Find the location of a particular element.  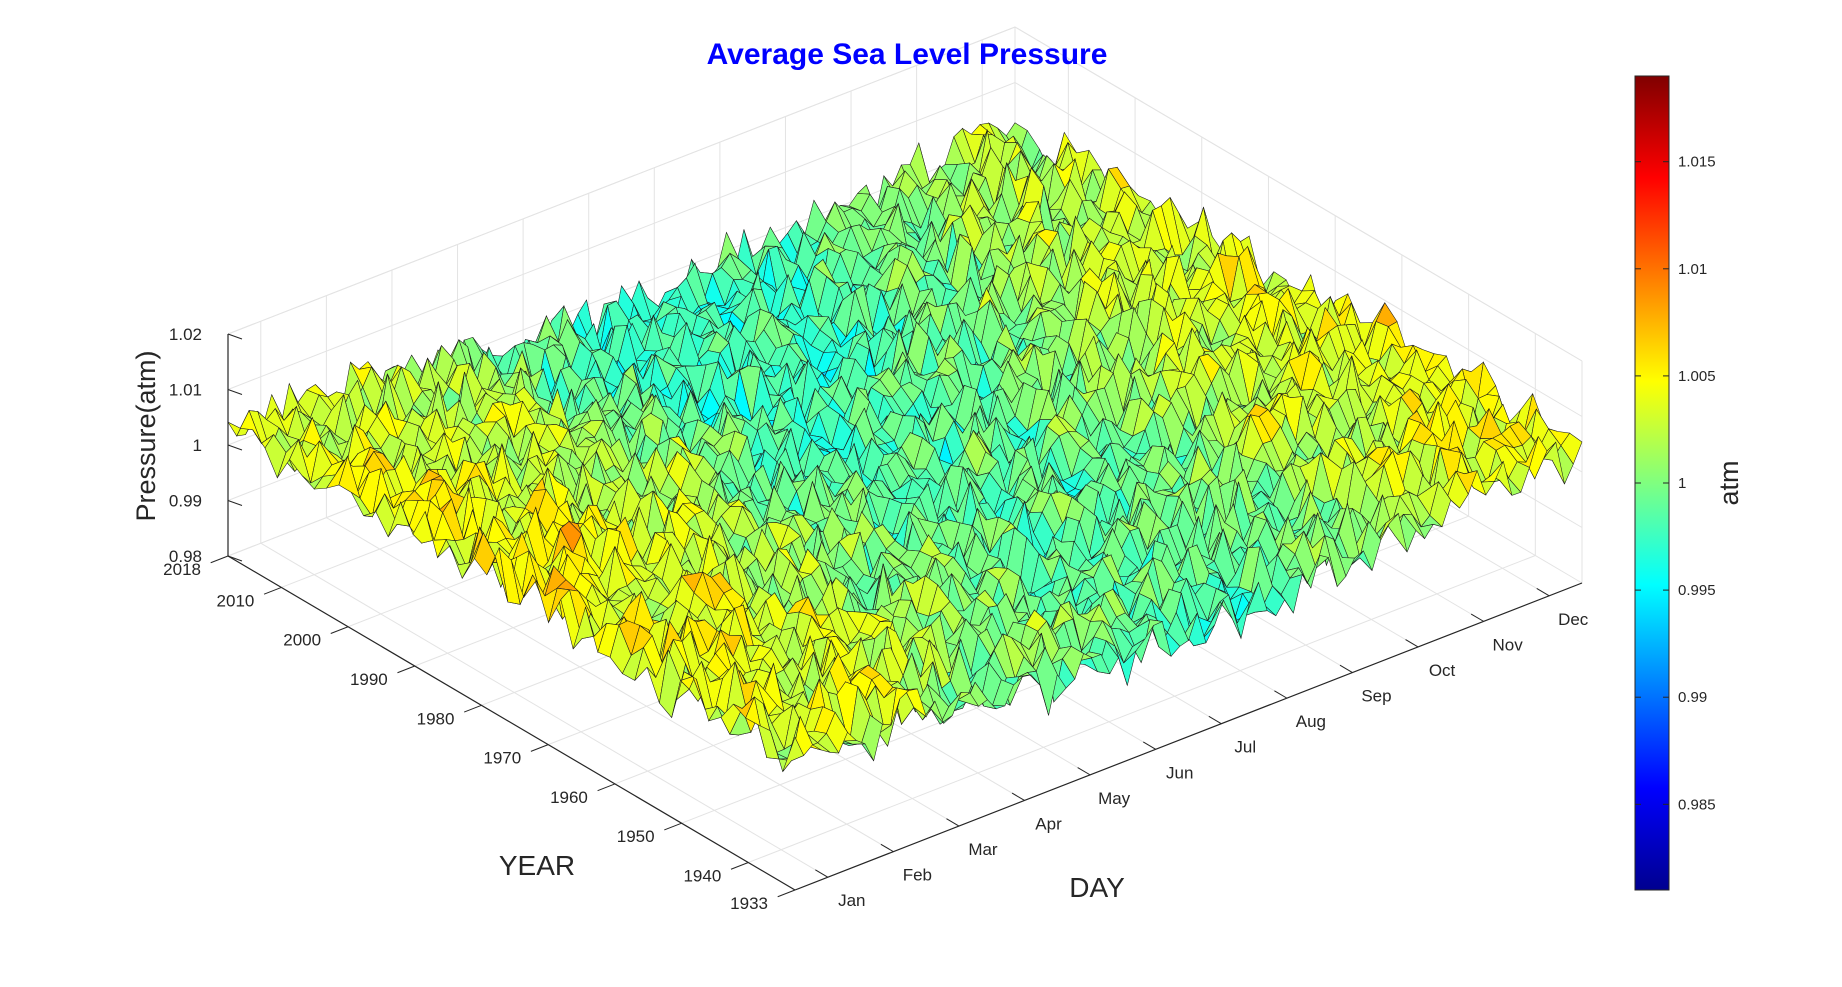

z-tick-label: 1.01 is located at coordinates (185, 390).